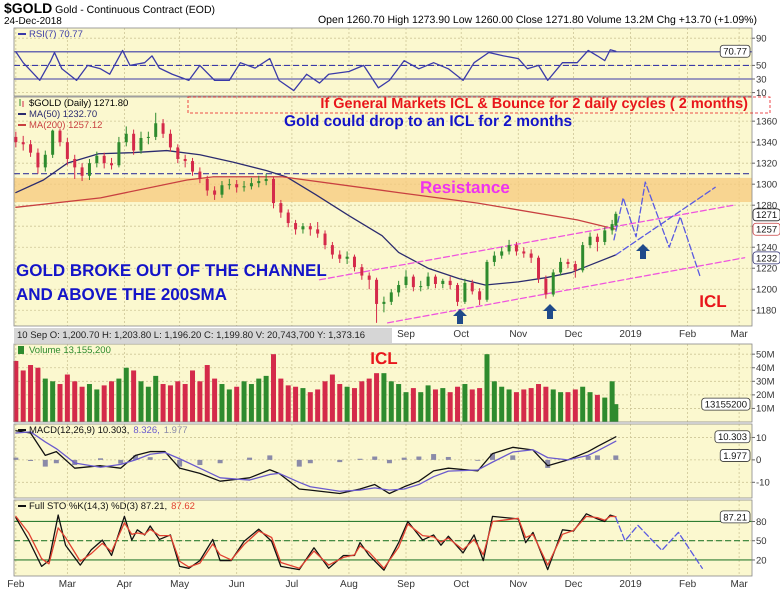 This screenshot has width=780, height=589. I want to click on y-tick-label: 10M, so click(765, 409).